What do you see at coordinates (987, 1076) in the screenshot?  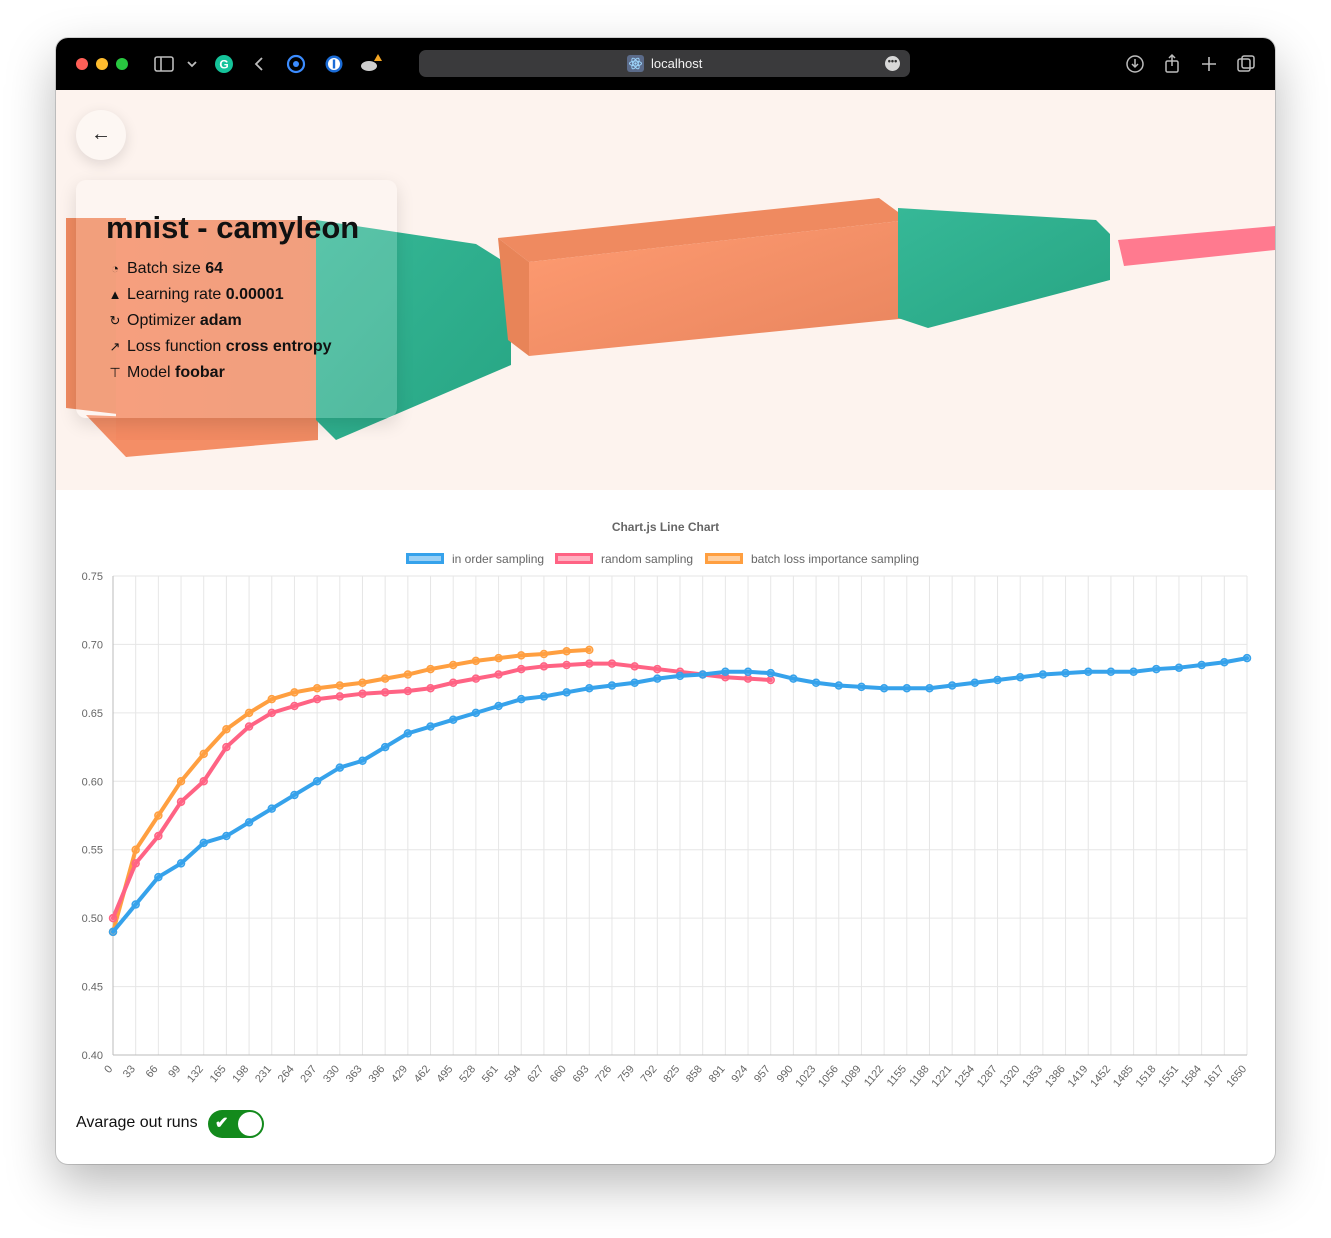 I see `x-tick-label: 1287` at bounding box center [987, 1076].